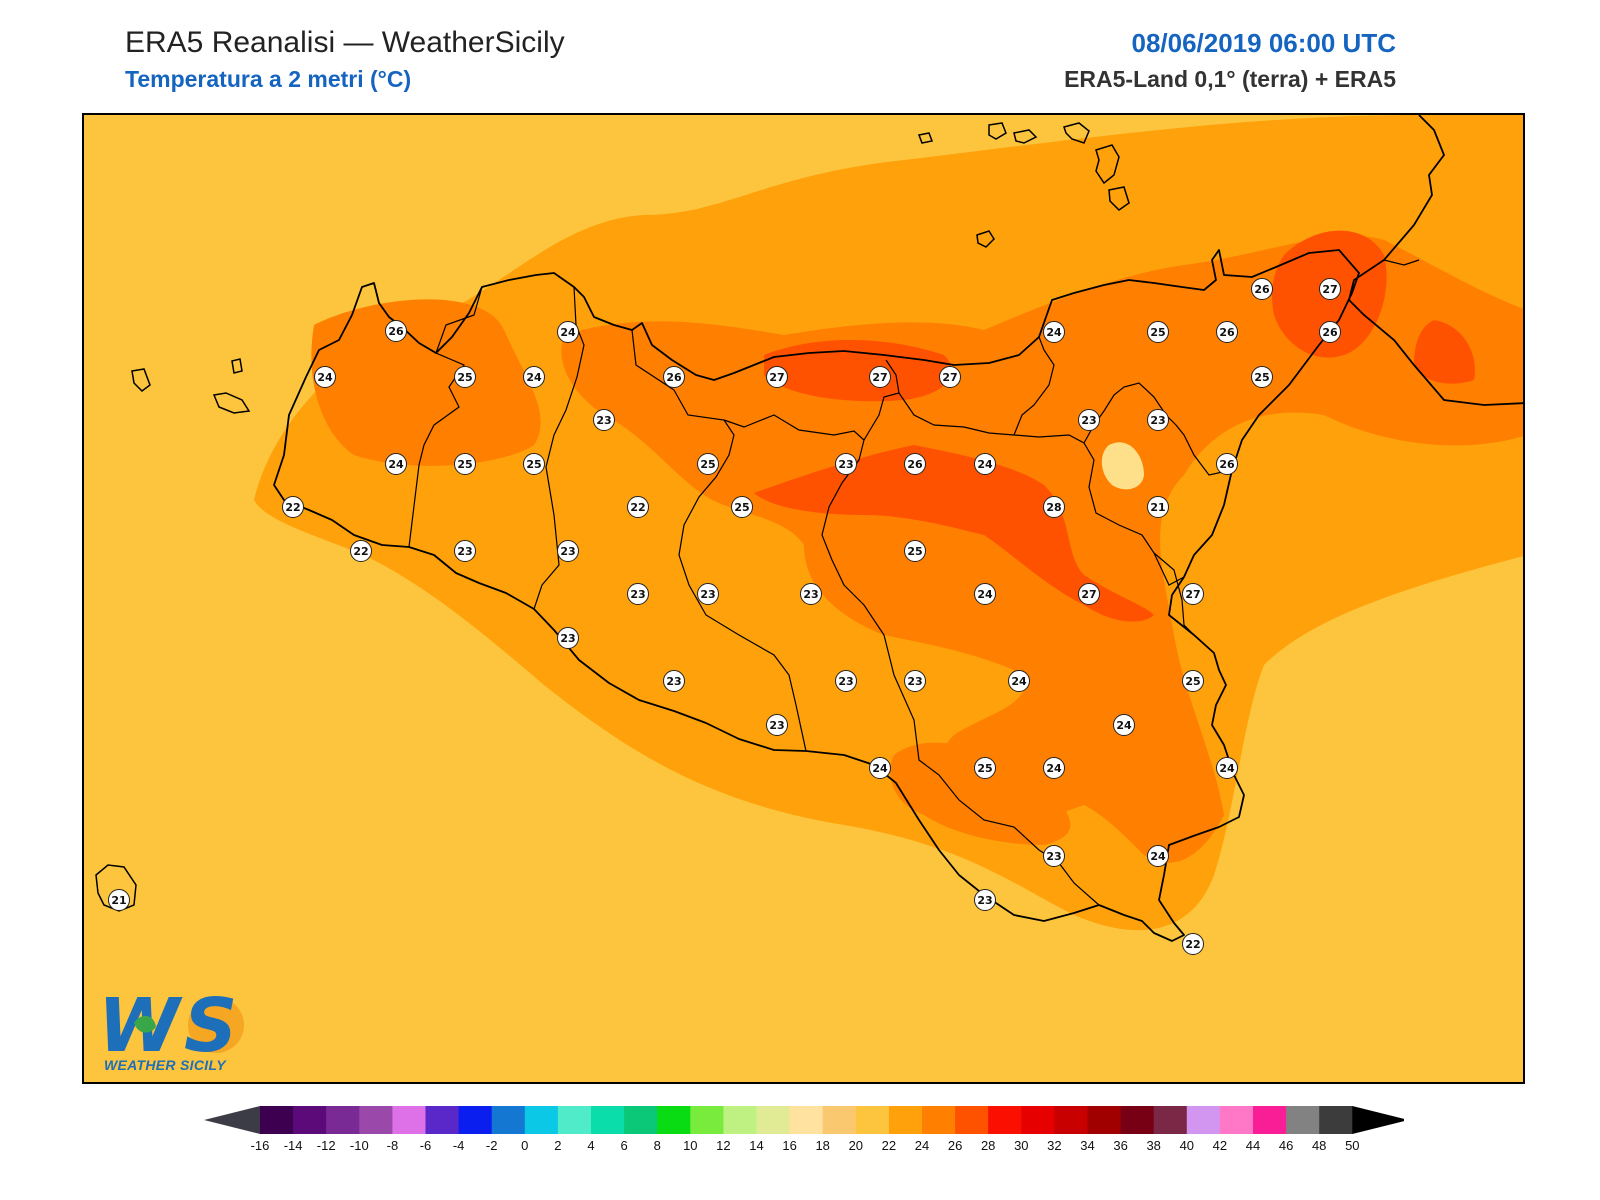 The height and width of the screenshot is (1200, 1600). Describe the element at coordinates (591, 1145) in the screenshot. I see `colorbar-tick-label: 4` at that location.